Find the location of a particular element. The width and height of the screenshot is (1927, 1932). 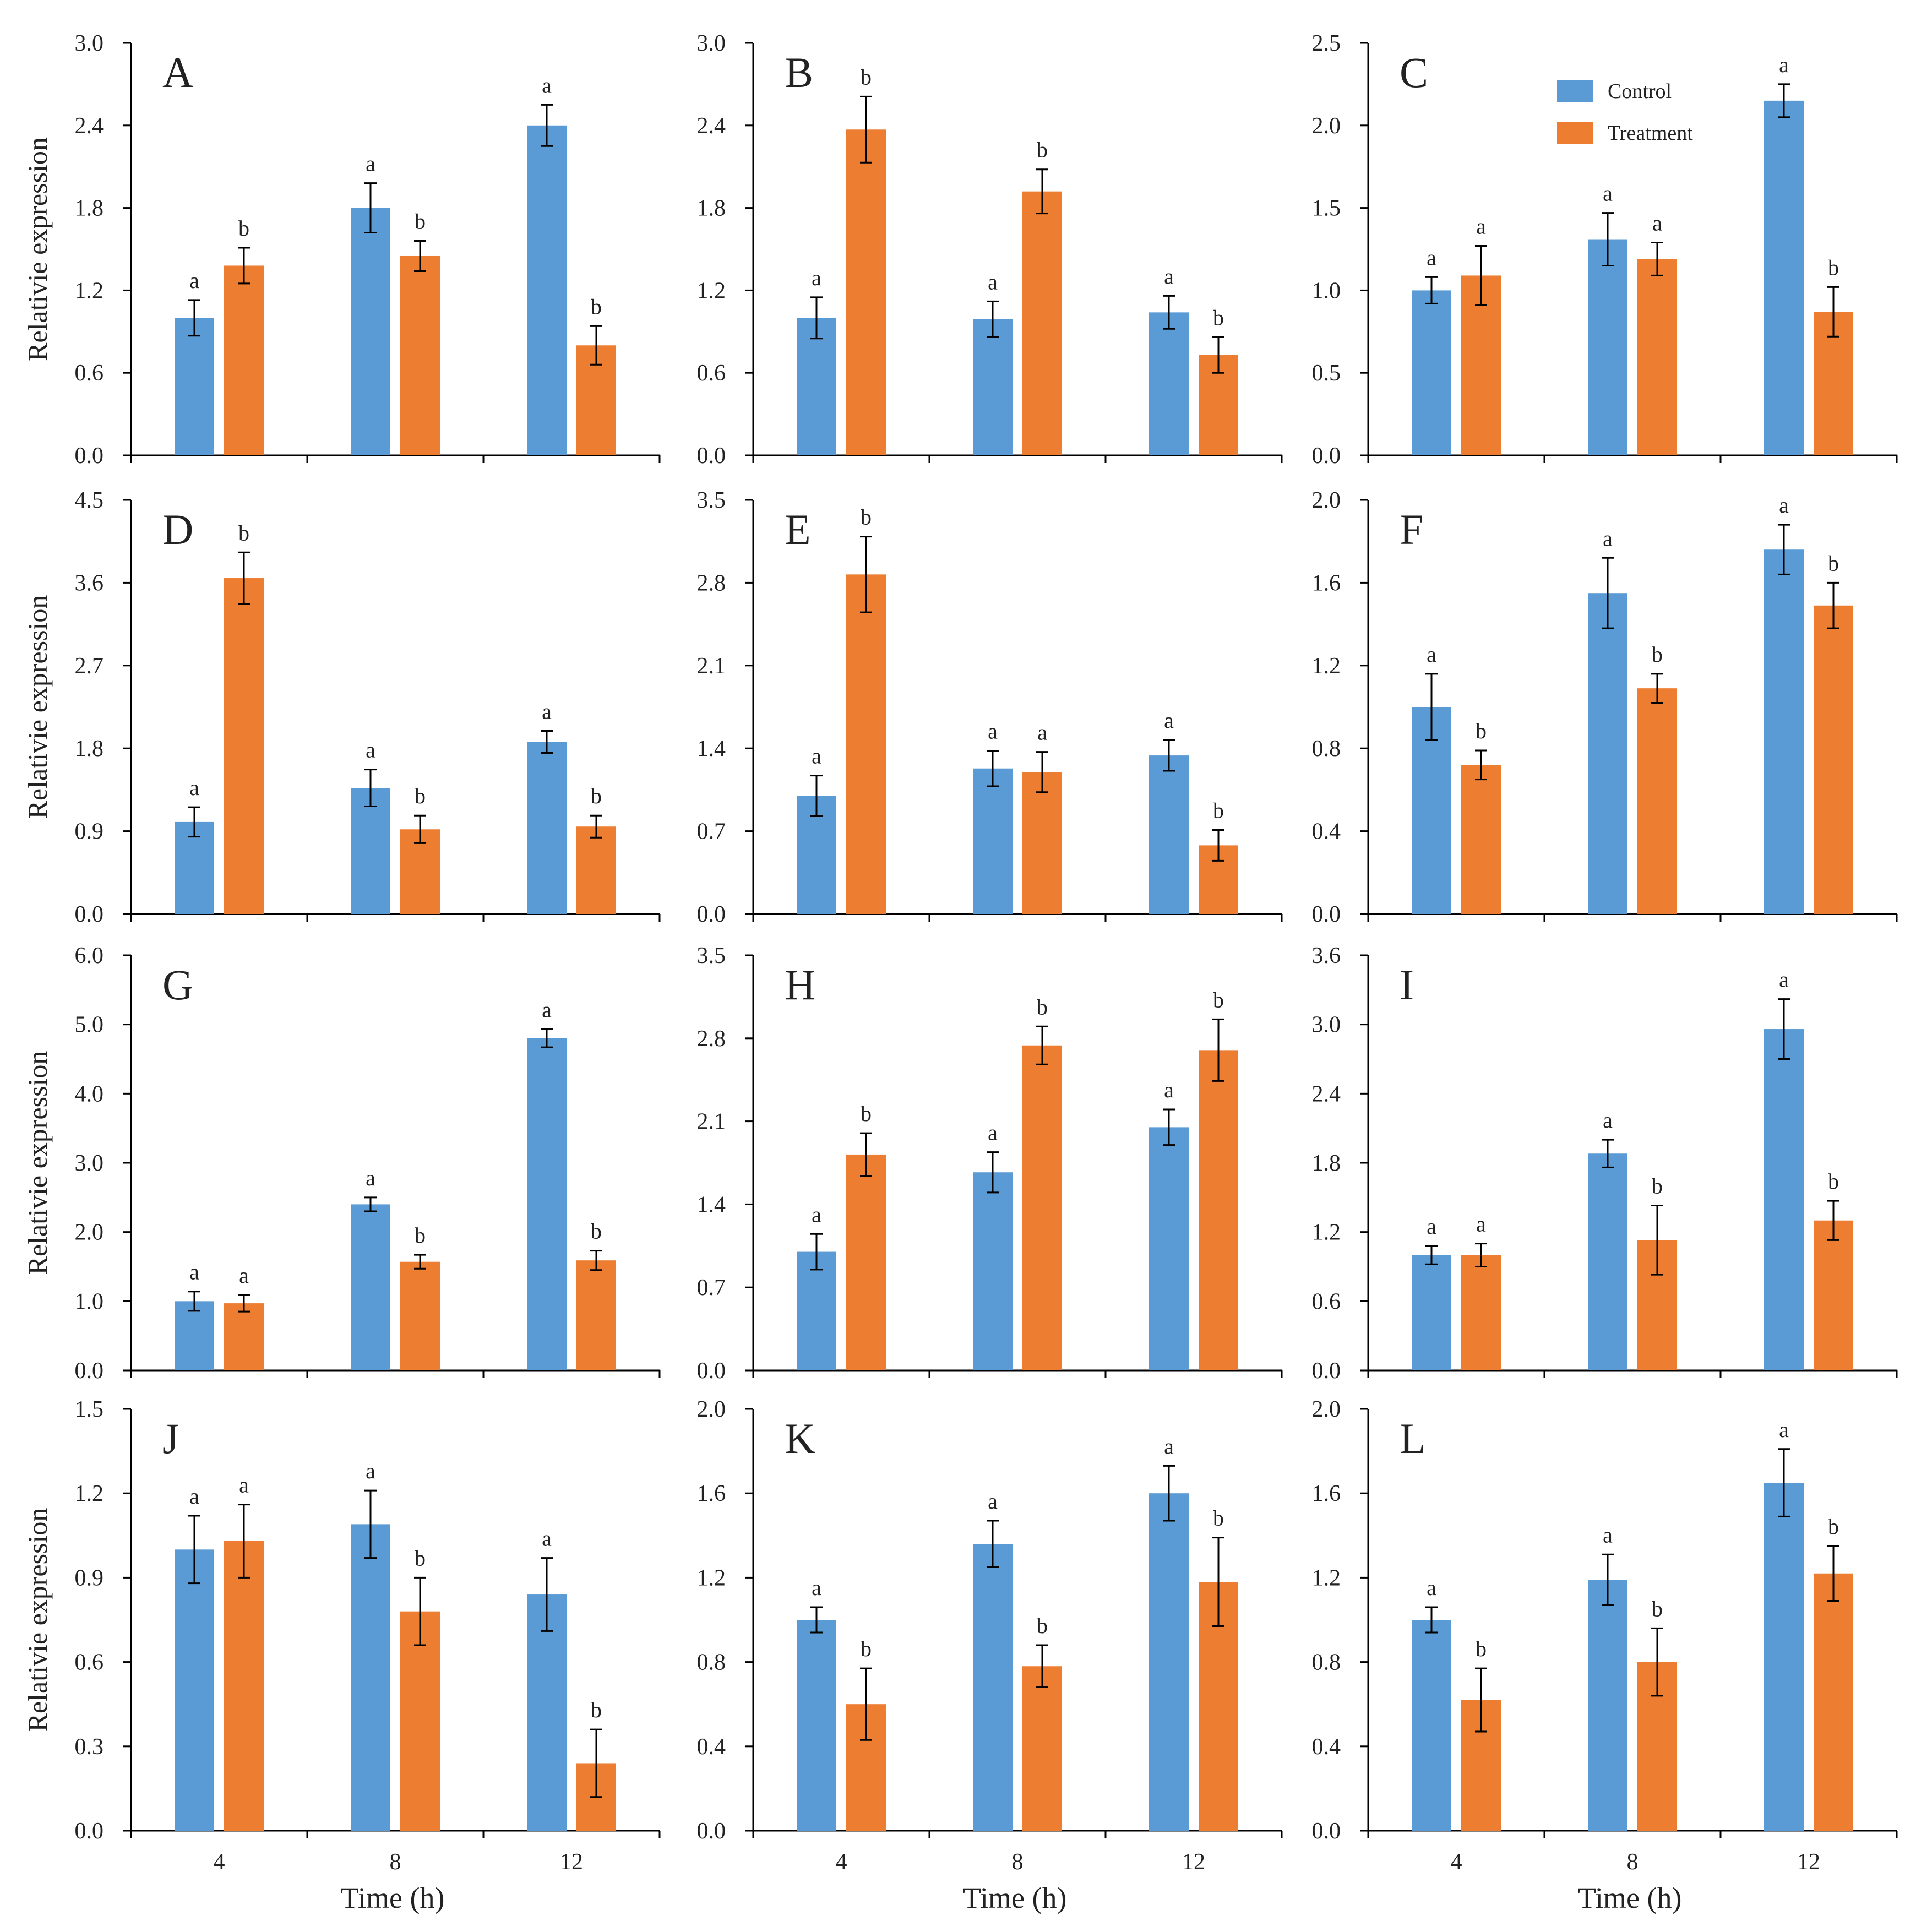

panel-letter: F is located at coordinates (1411, 529).